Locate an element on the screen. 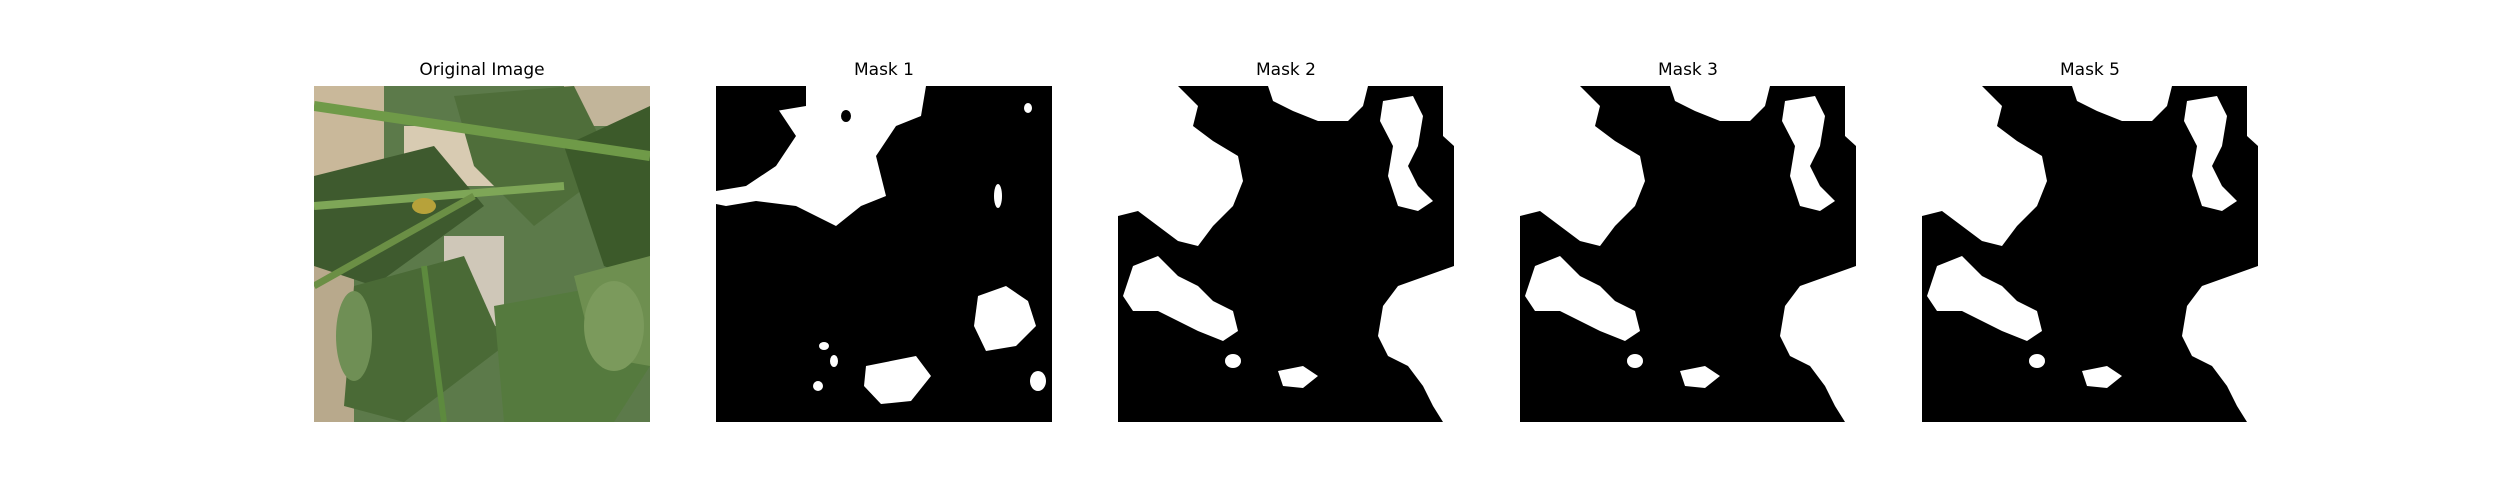 The image size is (2500, 500). panel-mask-3: Mask 3 is located at coordinates (1688, 250).